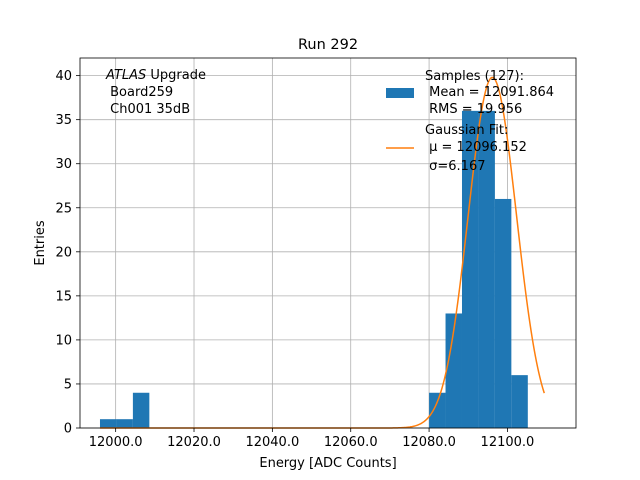 The height and width of the screenshot is (480, 640). Describe the element at coordinates (68, 429) in the screenshot. I see `y-tick-label: 0` at that location.